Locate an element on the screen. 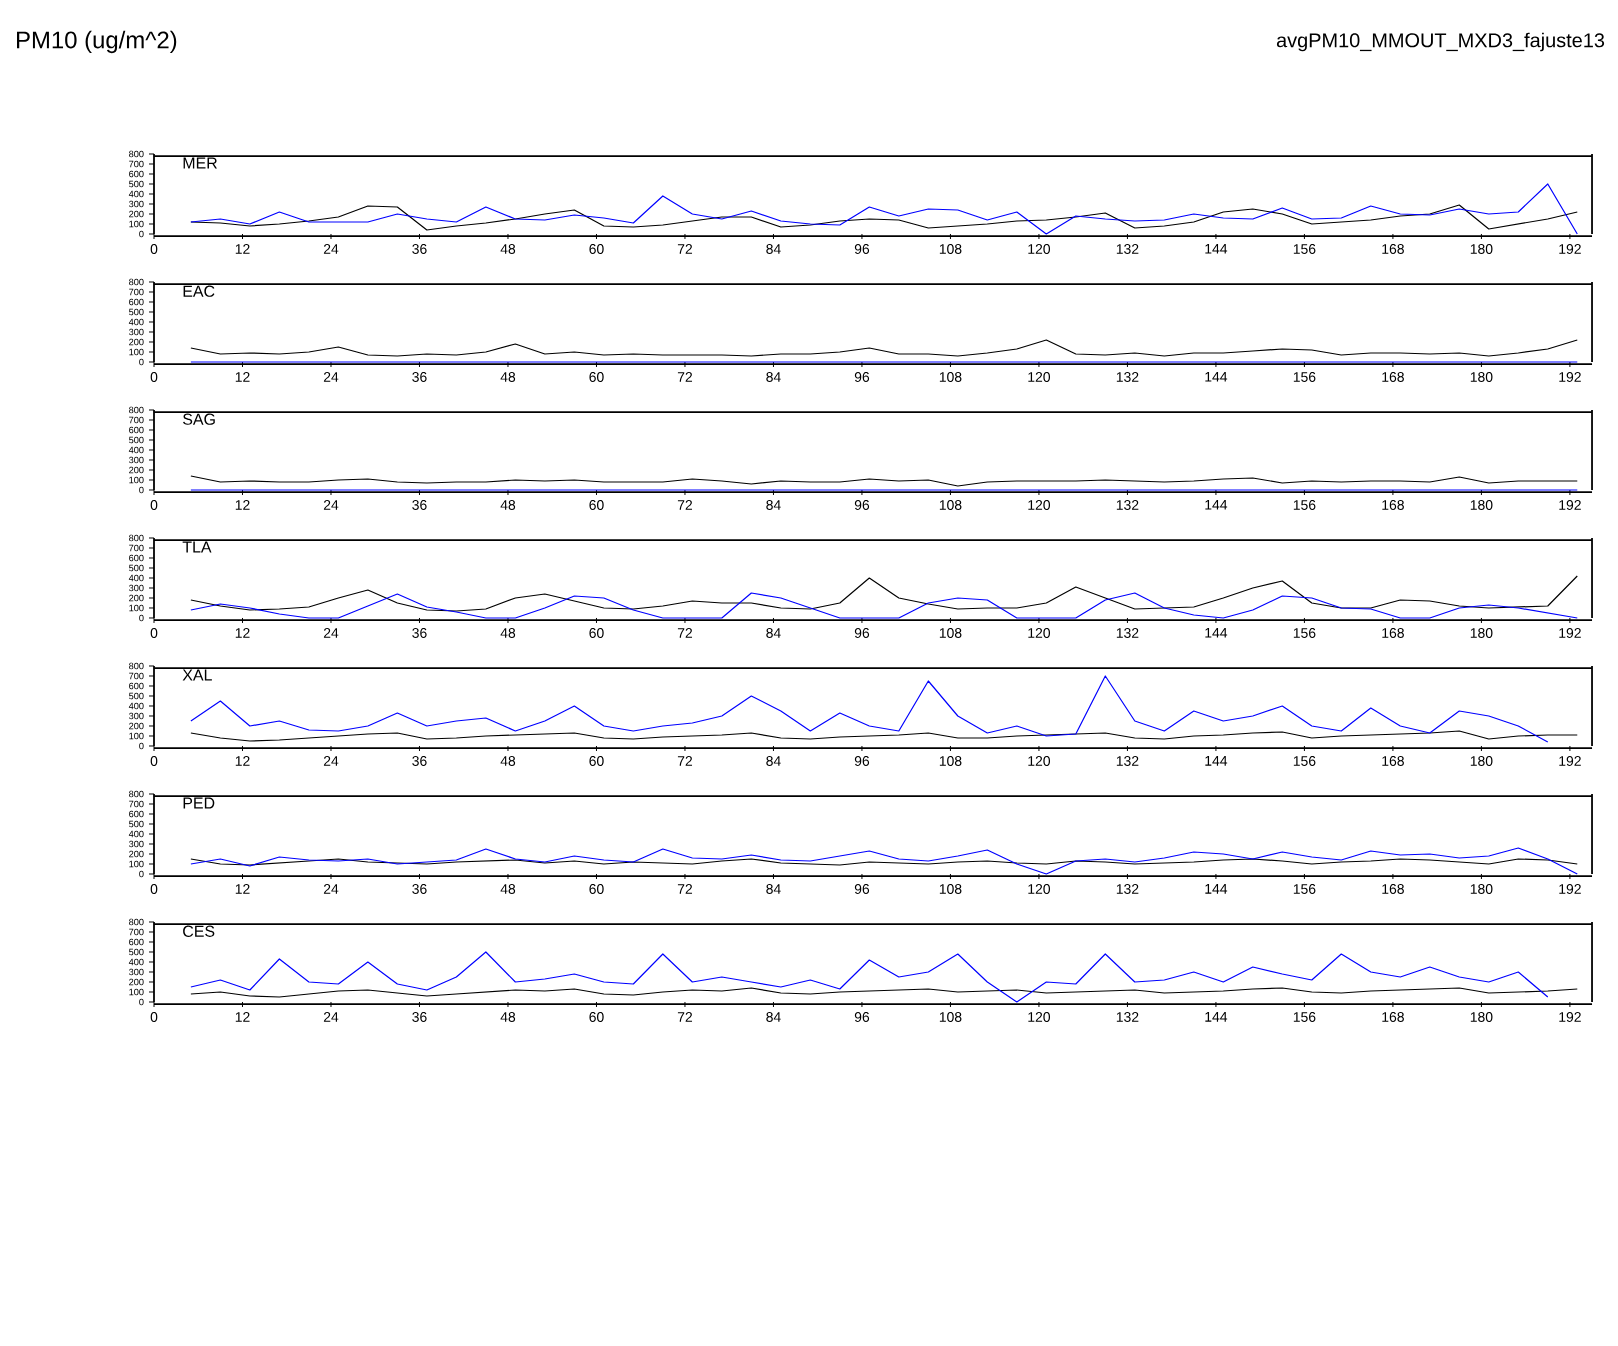  chart-subtitle: avgPM10_MMOUT_MXD3_fajuste13 is located at coordinates (1440, 42).